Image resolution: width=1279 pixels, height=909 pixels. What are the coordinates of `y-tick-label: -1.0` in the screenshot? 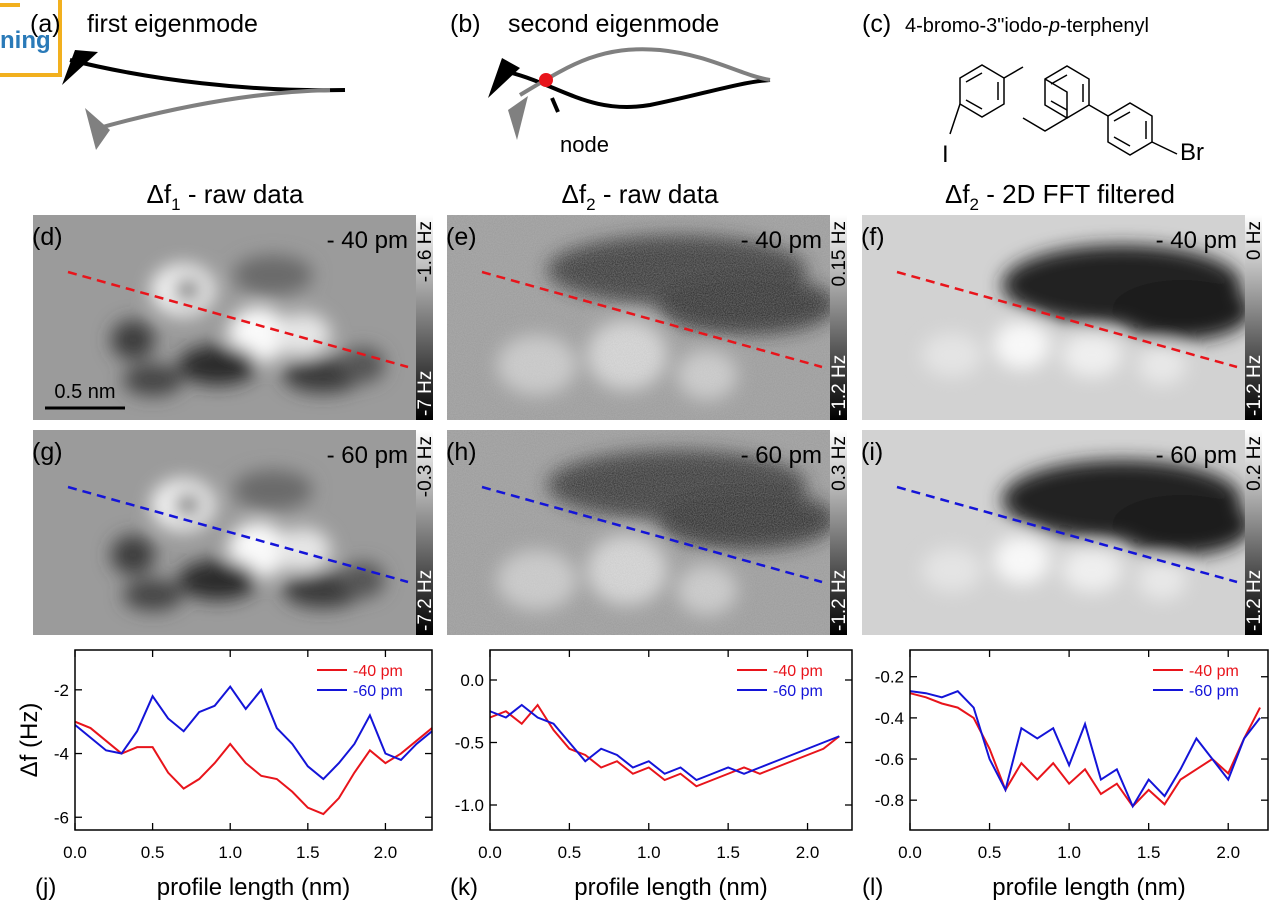 It's located at (469, 805).